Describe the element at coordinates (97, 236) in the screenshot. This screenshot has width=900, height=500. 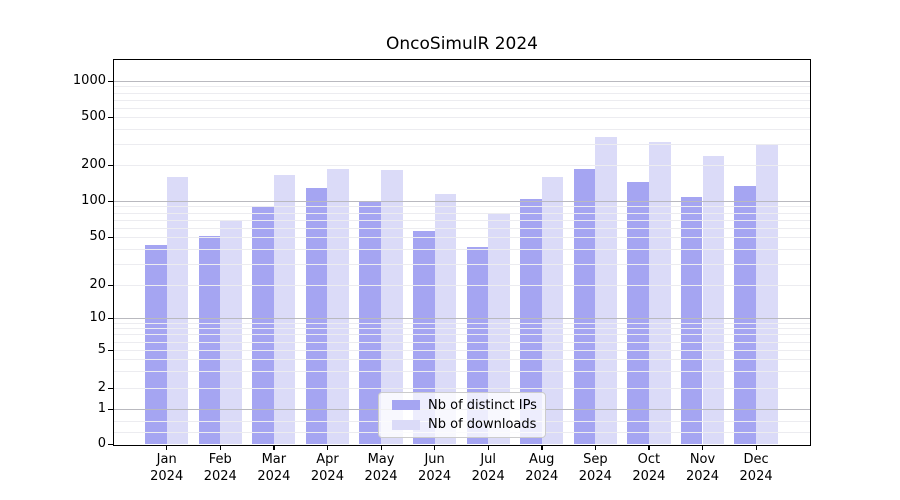
I see `y-tick-label: 50` at that location.